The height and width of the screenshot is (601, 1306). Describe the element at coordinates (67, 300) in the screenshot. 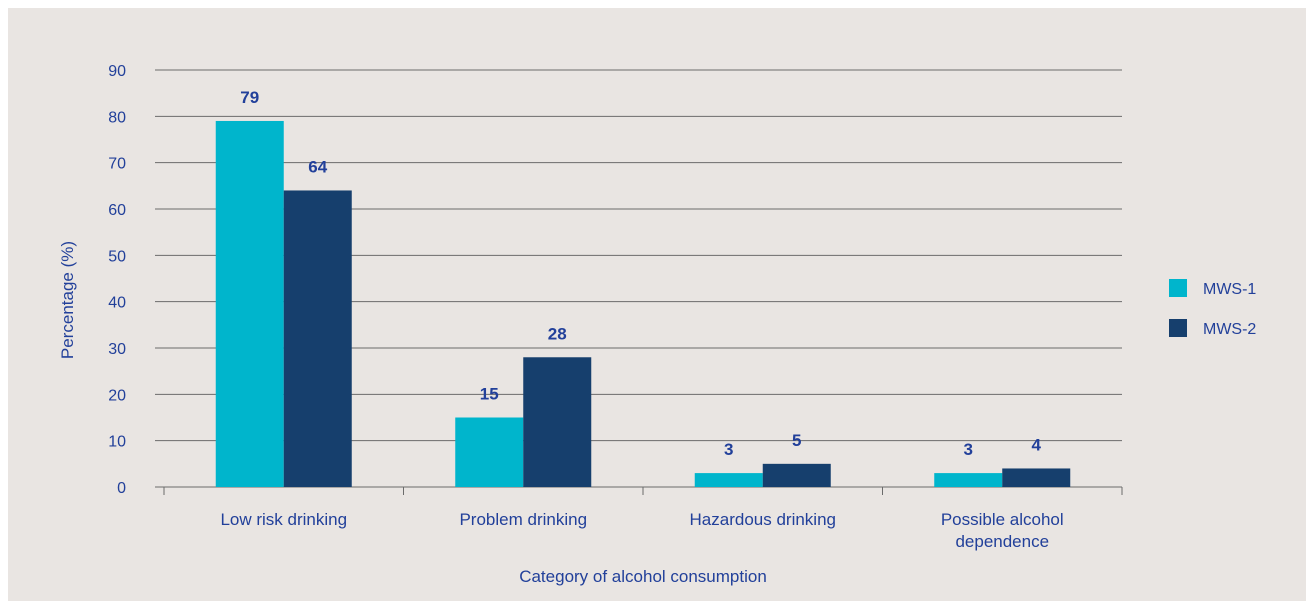

I see `y-axis-title: Percentage (%)` at that location.